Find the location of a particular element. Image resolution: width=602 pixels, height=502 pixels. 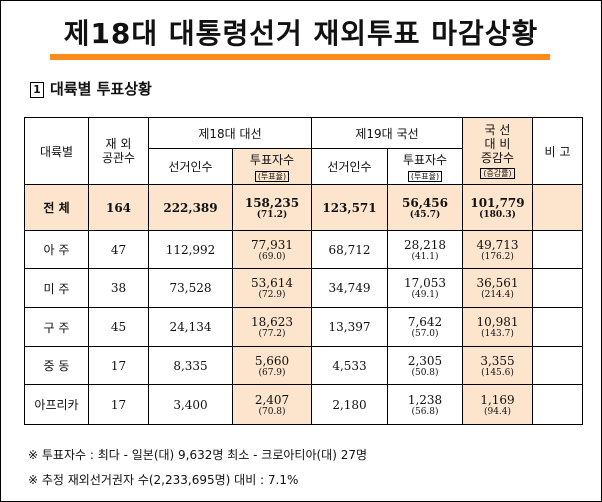

header-diff-line3: 증감수 is located at coordinates (497, 158).